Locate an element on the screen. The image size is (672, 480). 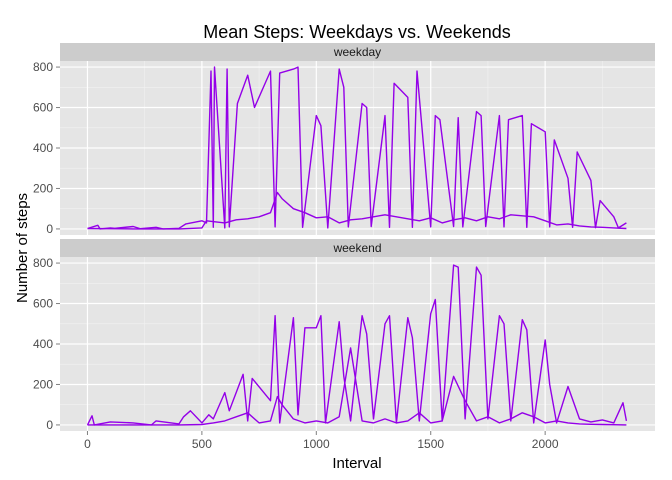
x-tick-label: 500 is located at coordinates (202, 444).